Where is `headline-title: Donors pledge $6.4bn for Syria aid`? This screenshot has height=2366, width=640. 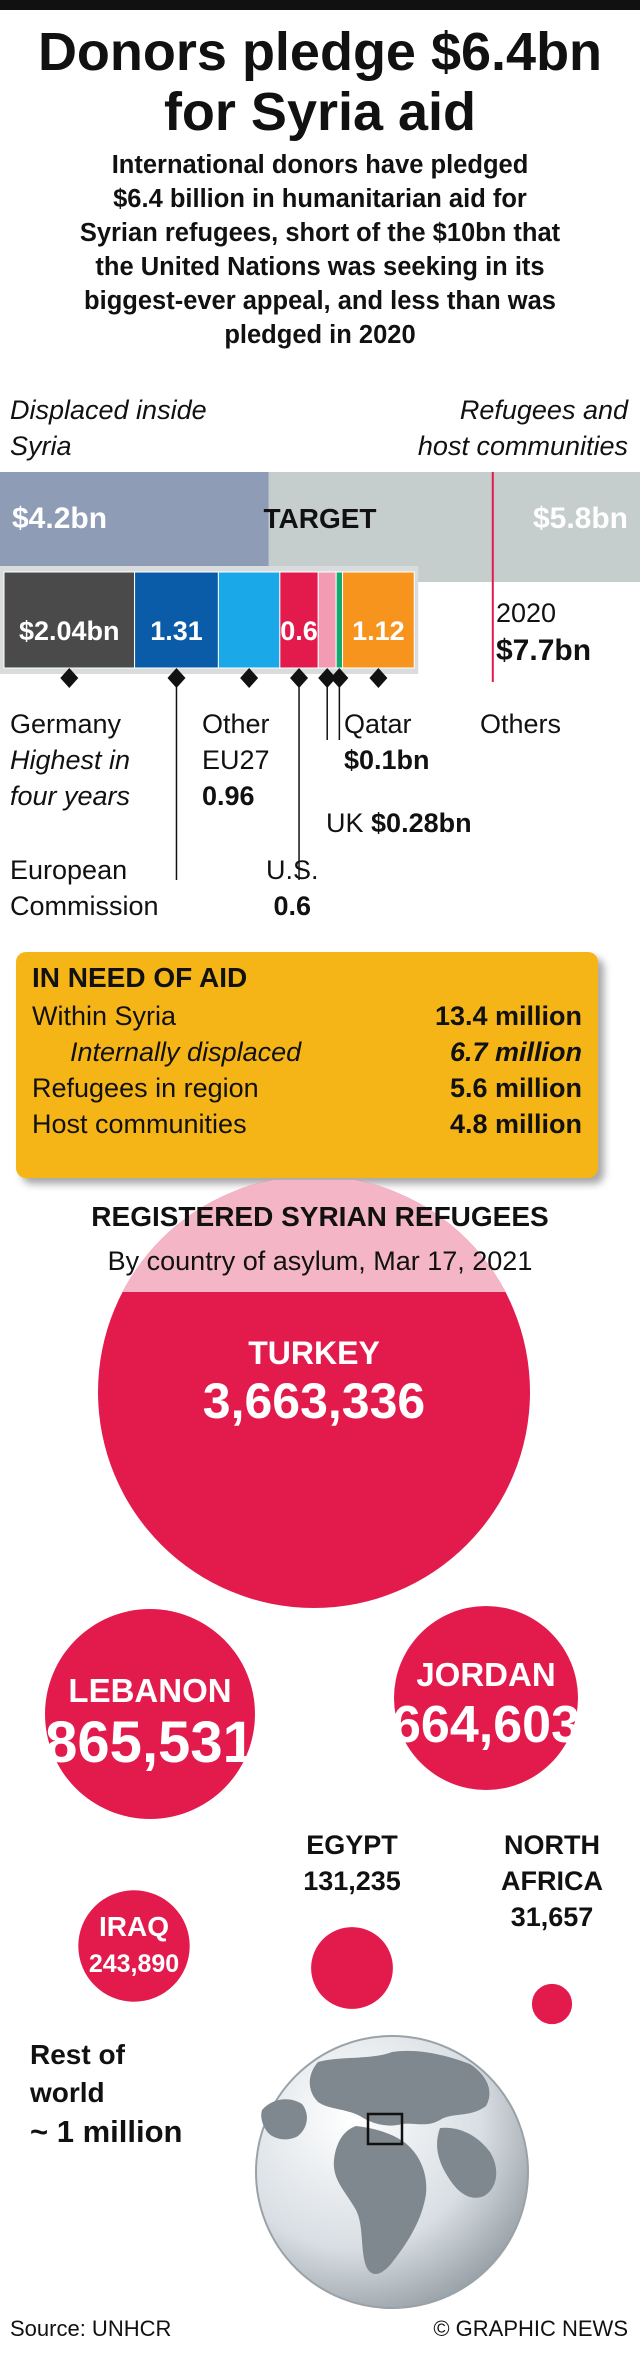
headline-title: Donors pledge $6.4bn for Syria aid is located at coordinates (320, 82).